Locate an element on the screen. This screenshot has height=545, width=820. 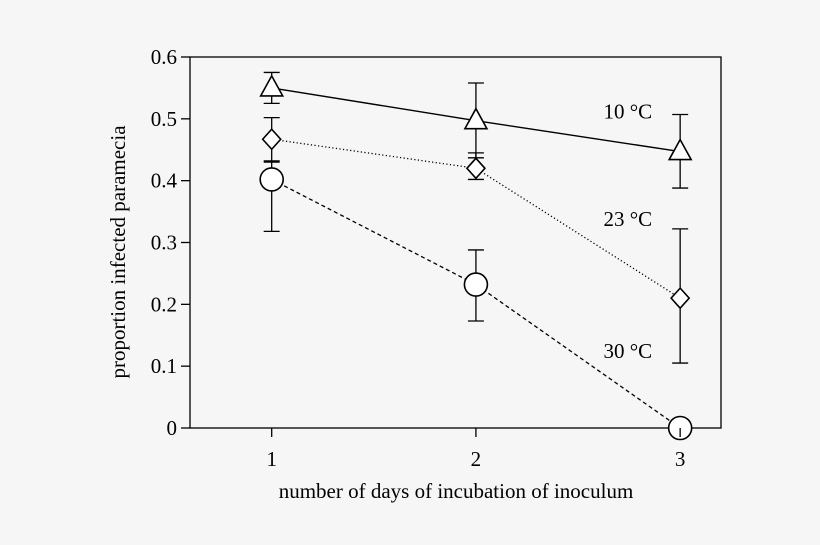
x-axis-label: number of days of incubation of inoculum is located at coordinates (456, 491).